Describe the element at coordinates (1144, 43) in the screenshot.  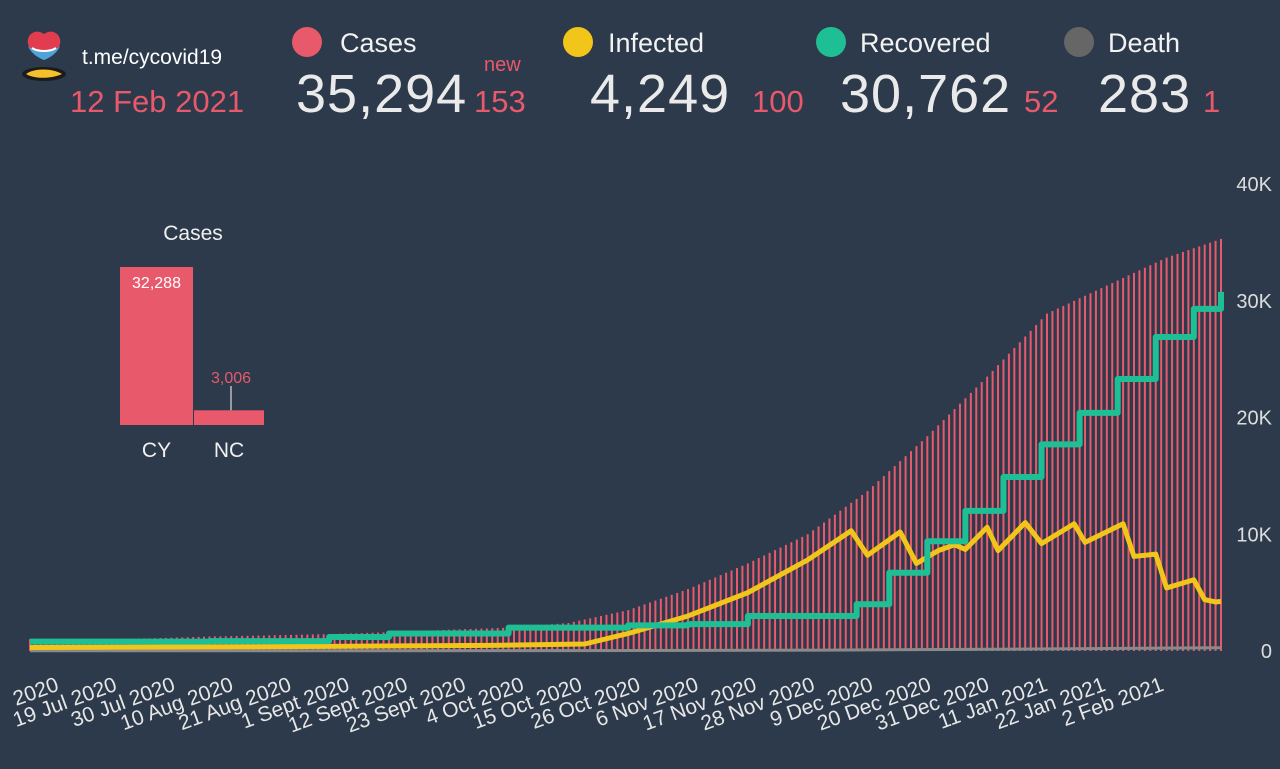
I see `death-label: Death` at that location.